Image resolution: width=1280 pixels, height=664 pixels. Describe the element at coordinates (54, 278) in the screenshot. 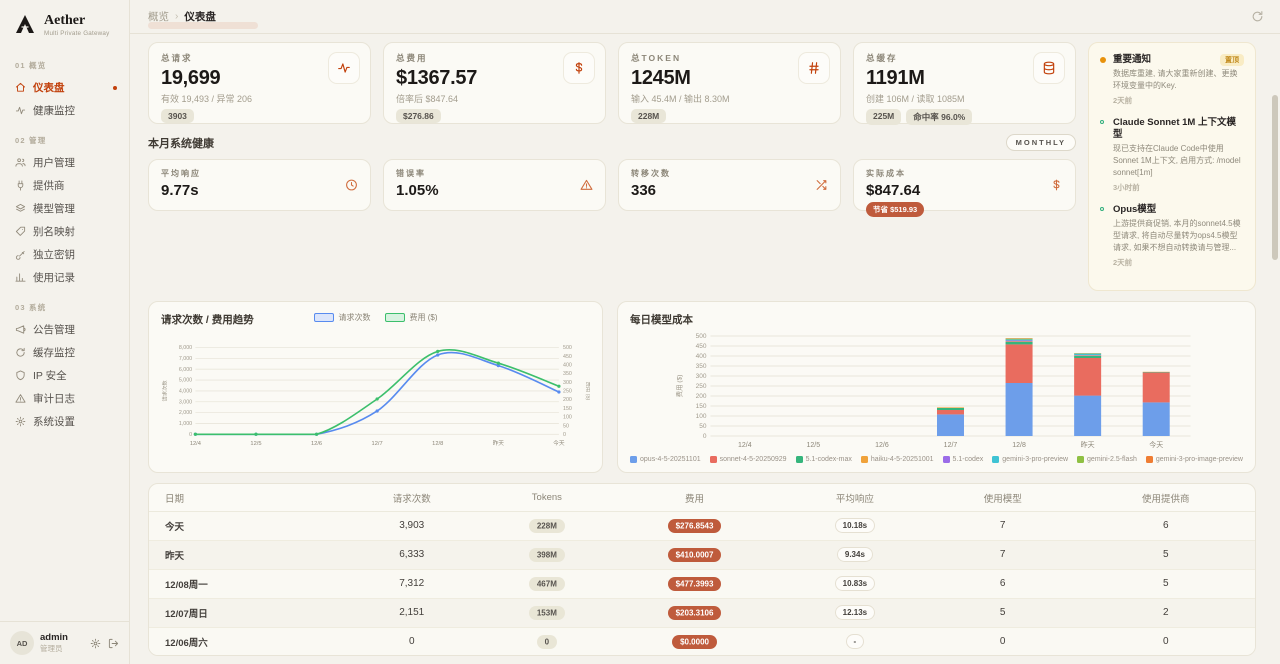

I see `sidebar-item-label: 使用记录` at that location.